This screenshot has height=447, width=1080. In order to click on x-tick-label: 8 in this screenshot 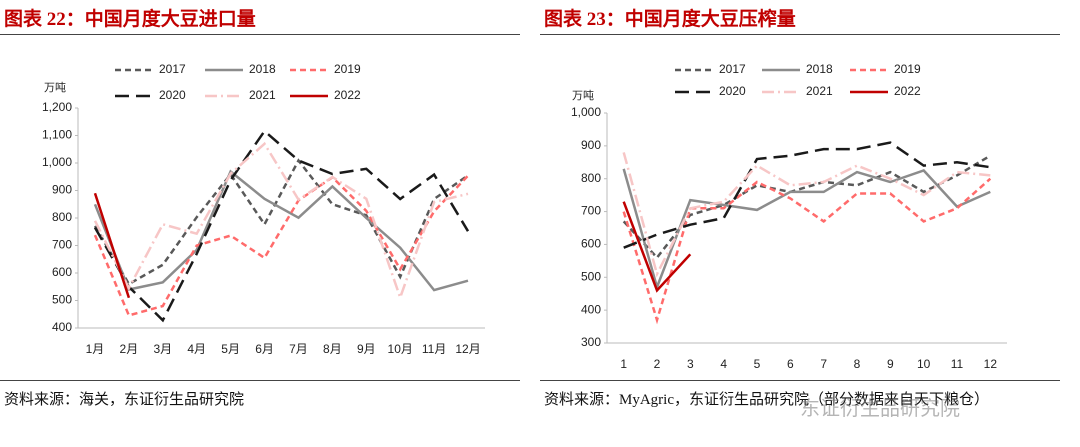, I will do `click(857, 364)`.